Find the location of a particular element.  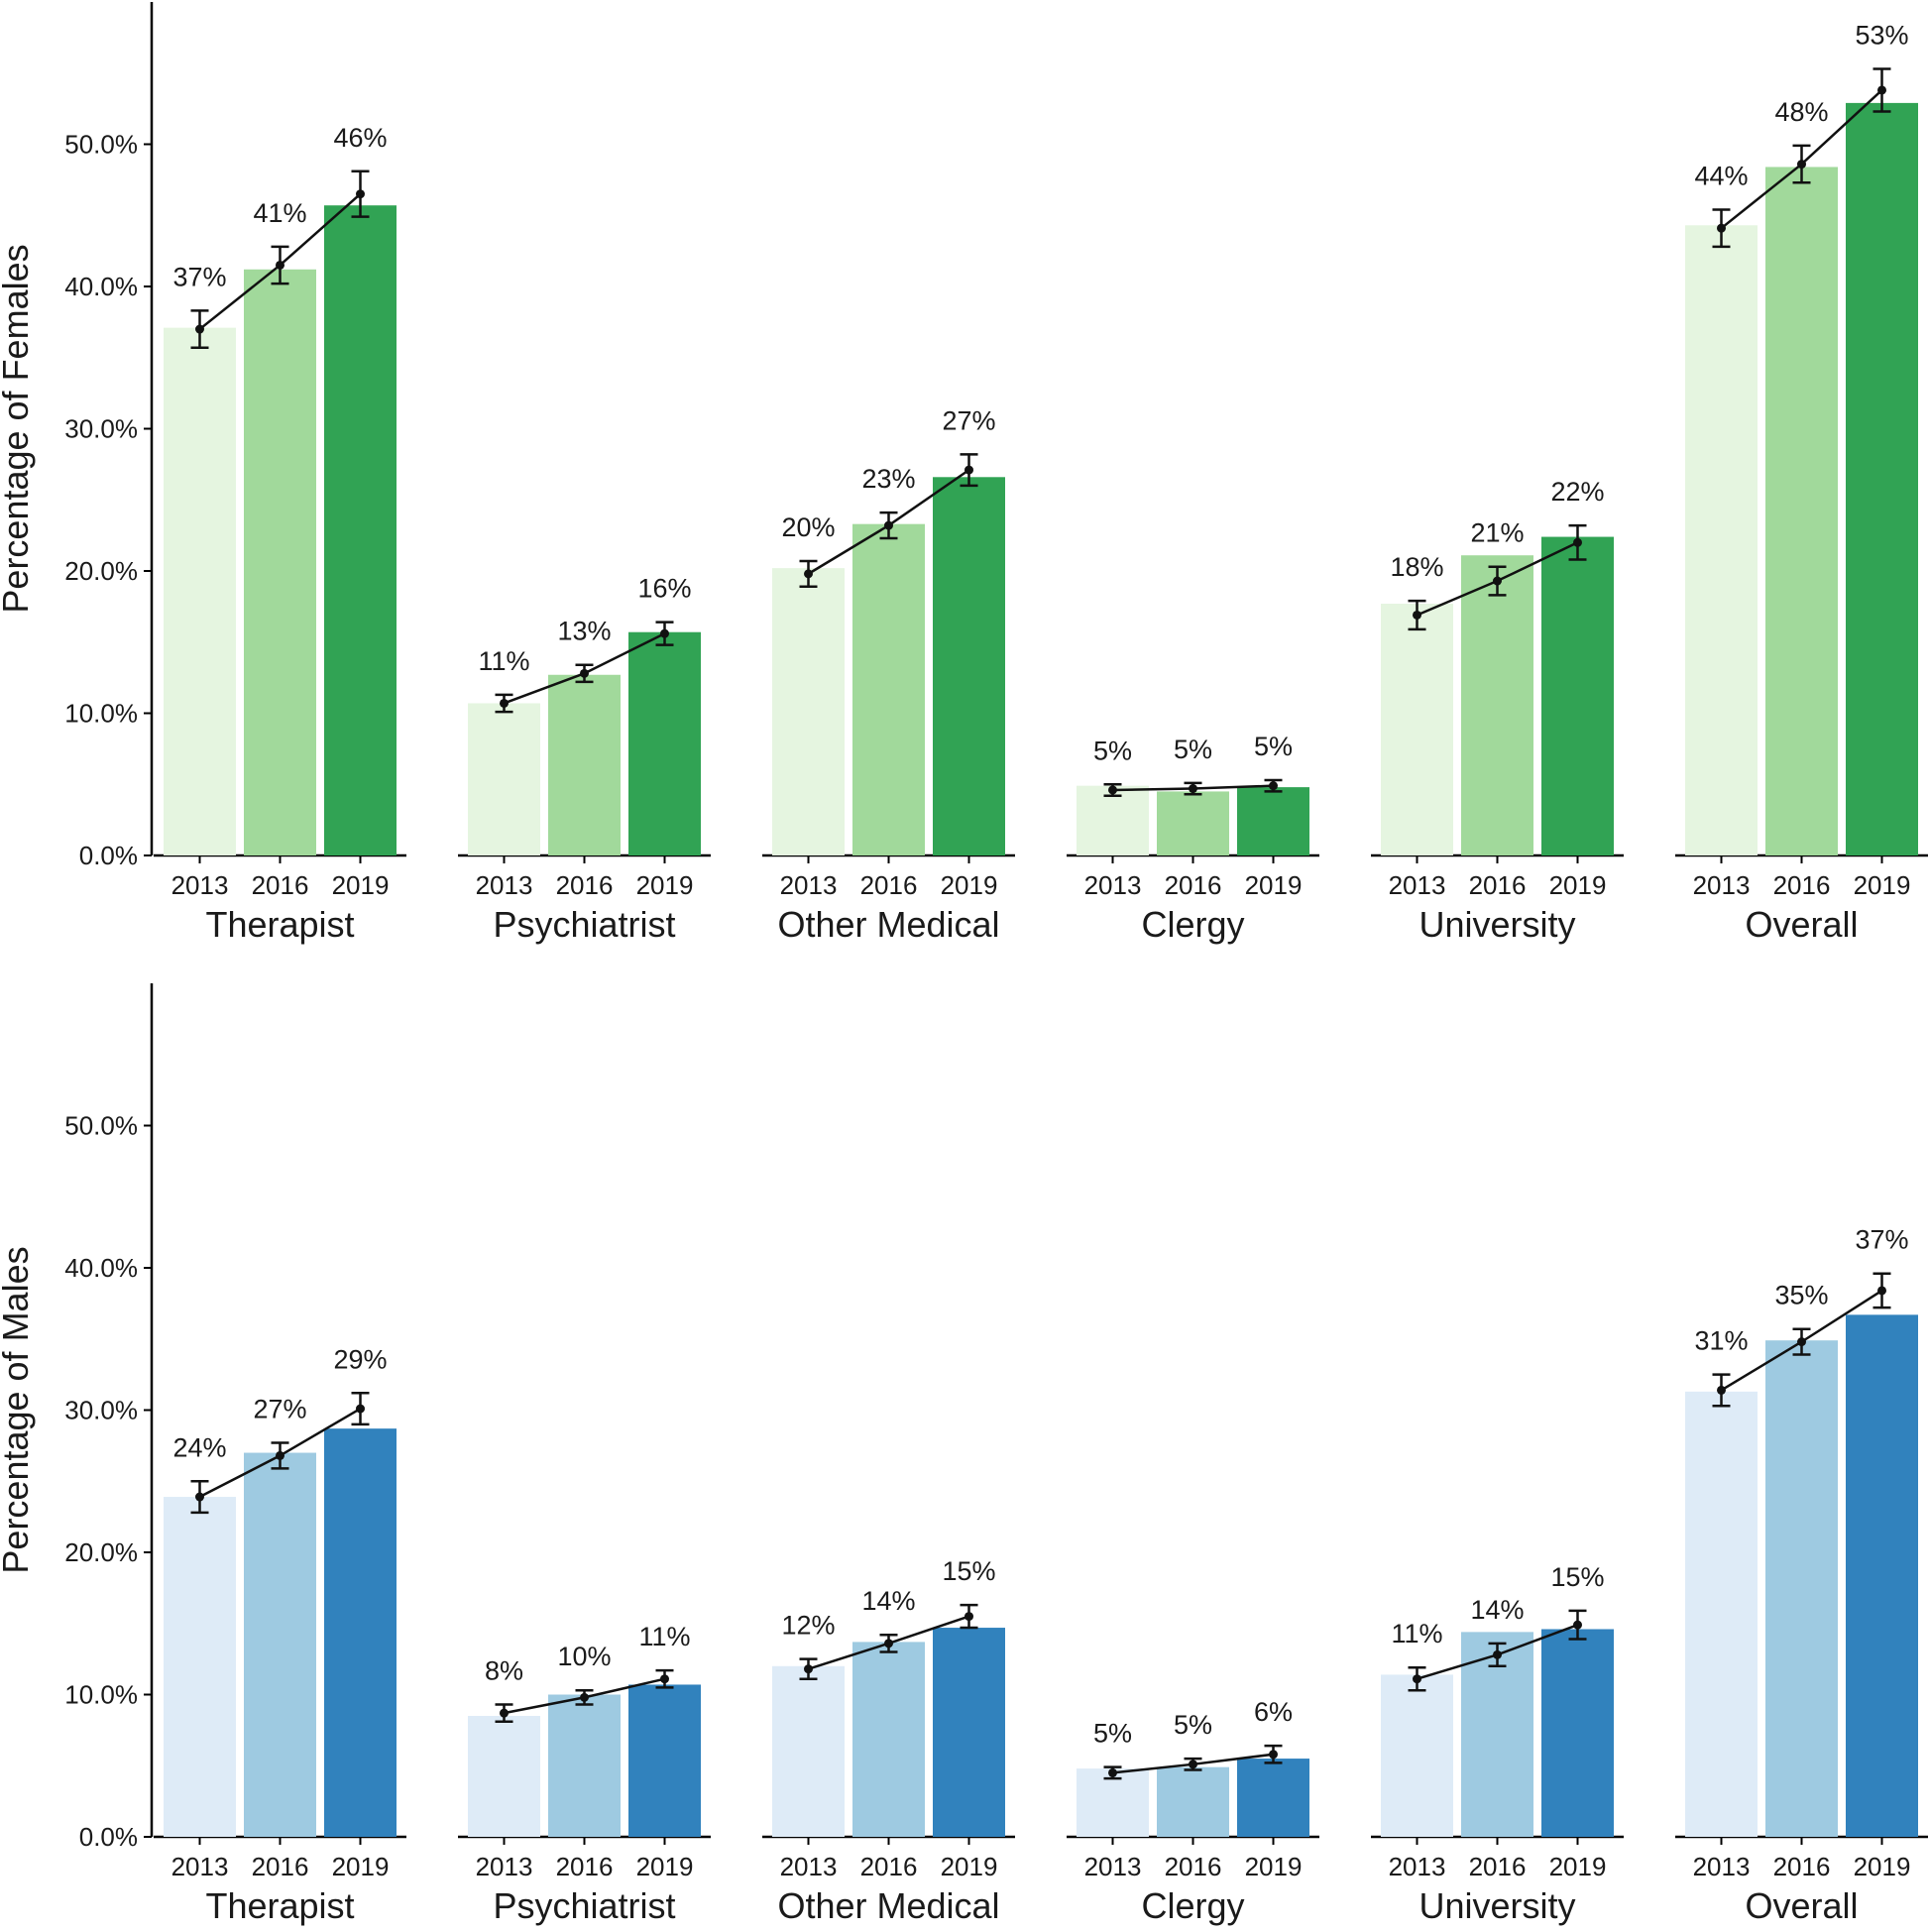

bar-other-medical-2019 is located at coordinates (969, 1732).